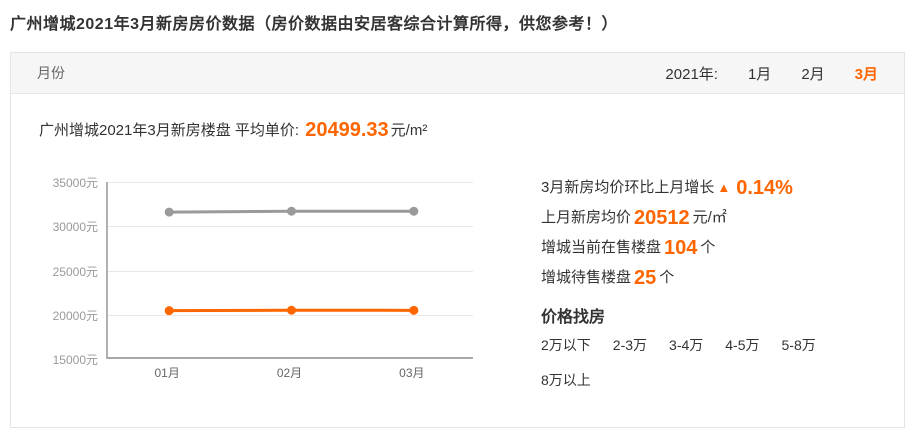 This screenshot has height=437, width=915. Describe the element at coordinates (75, 183) in the screenshot. I see `y-tick-label: 35000元` at that location.